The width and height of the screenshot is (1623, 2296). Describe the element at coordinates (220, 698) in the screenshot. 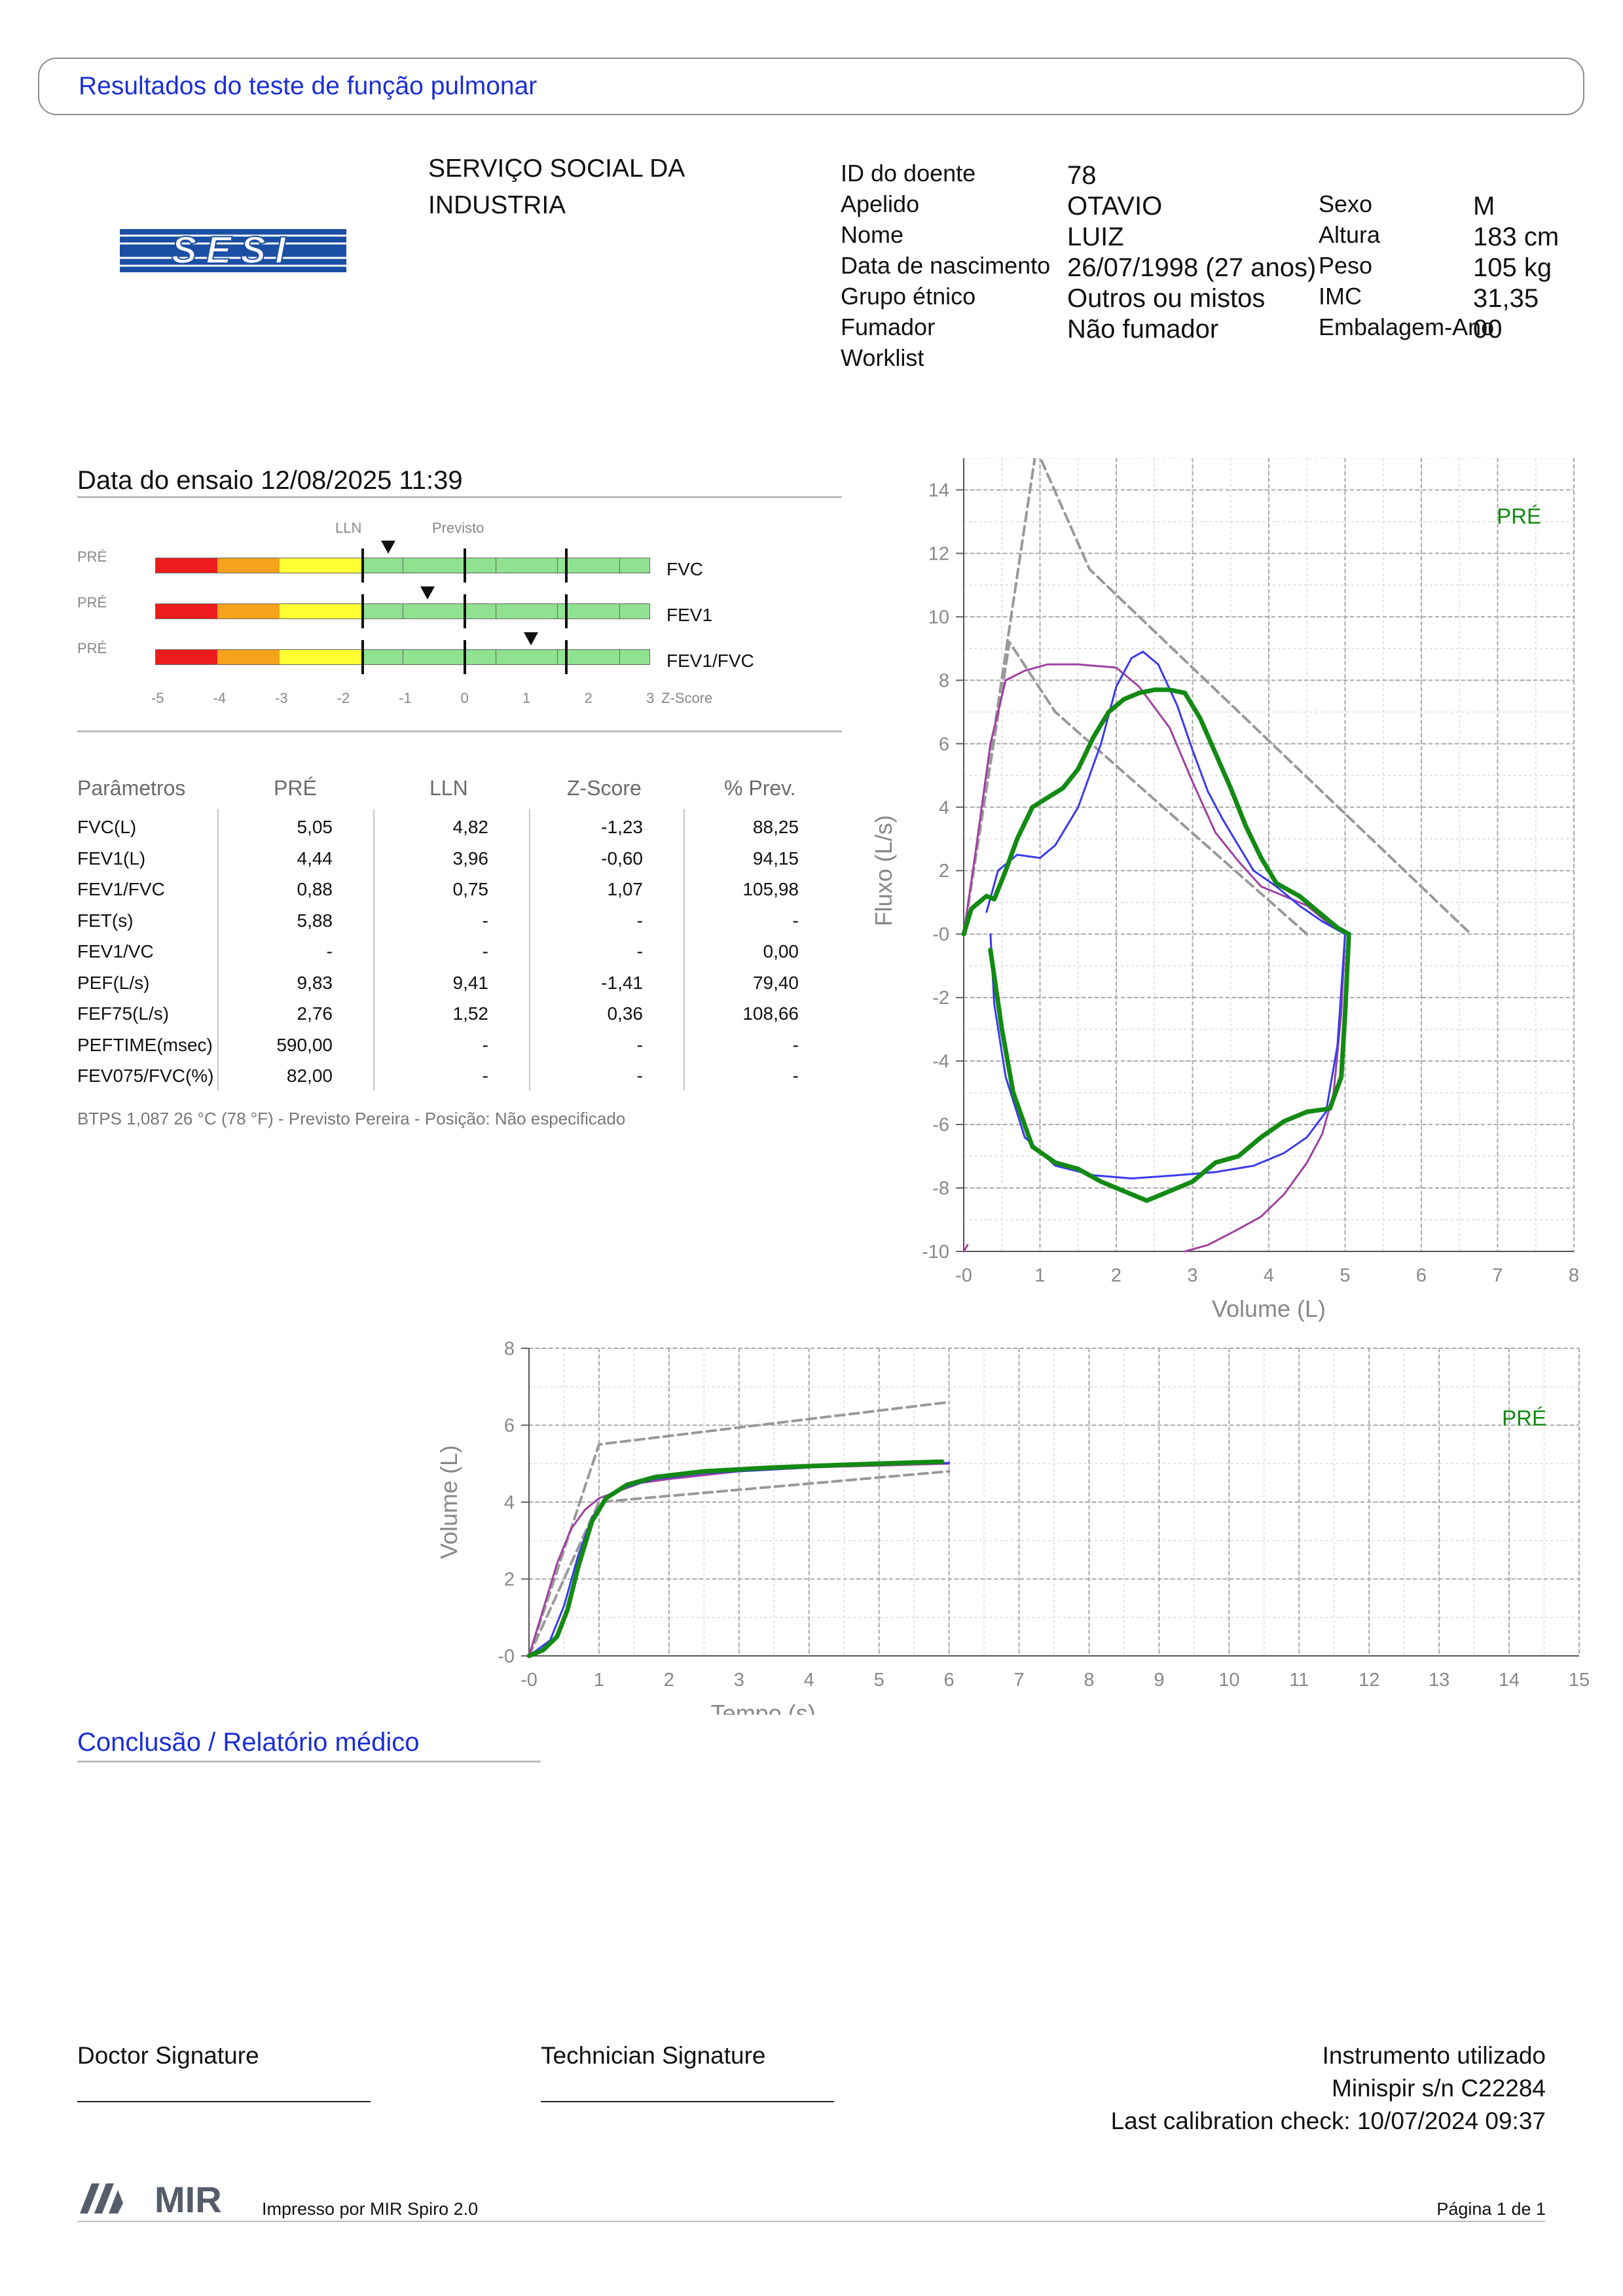

I see `zscore-tick: -4` at that location.